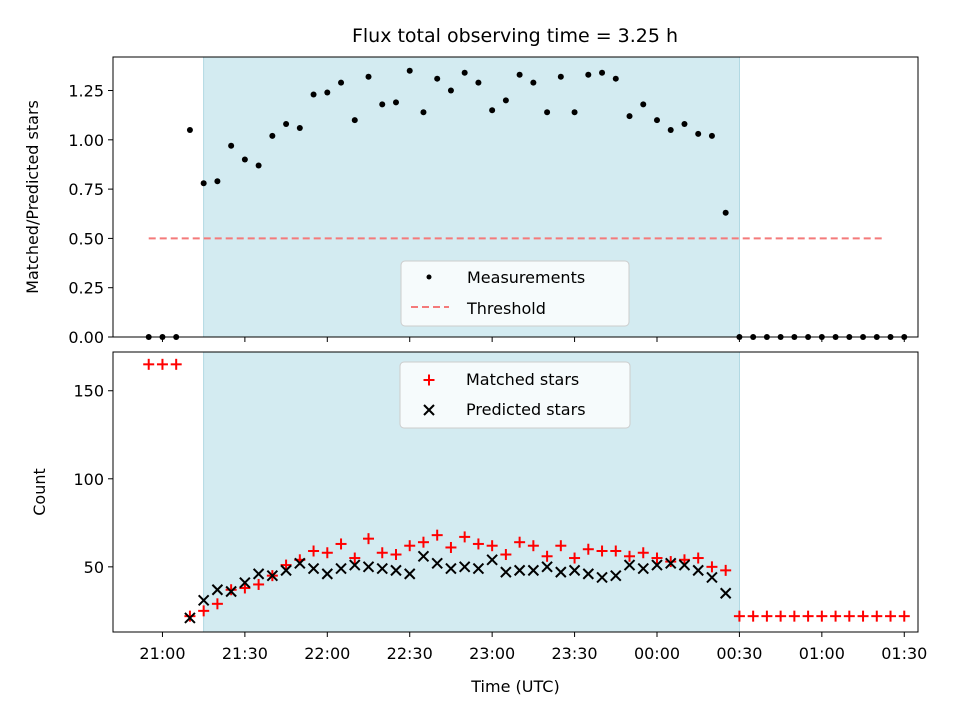  I want to click on top-legend-box, so click(515, 293).